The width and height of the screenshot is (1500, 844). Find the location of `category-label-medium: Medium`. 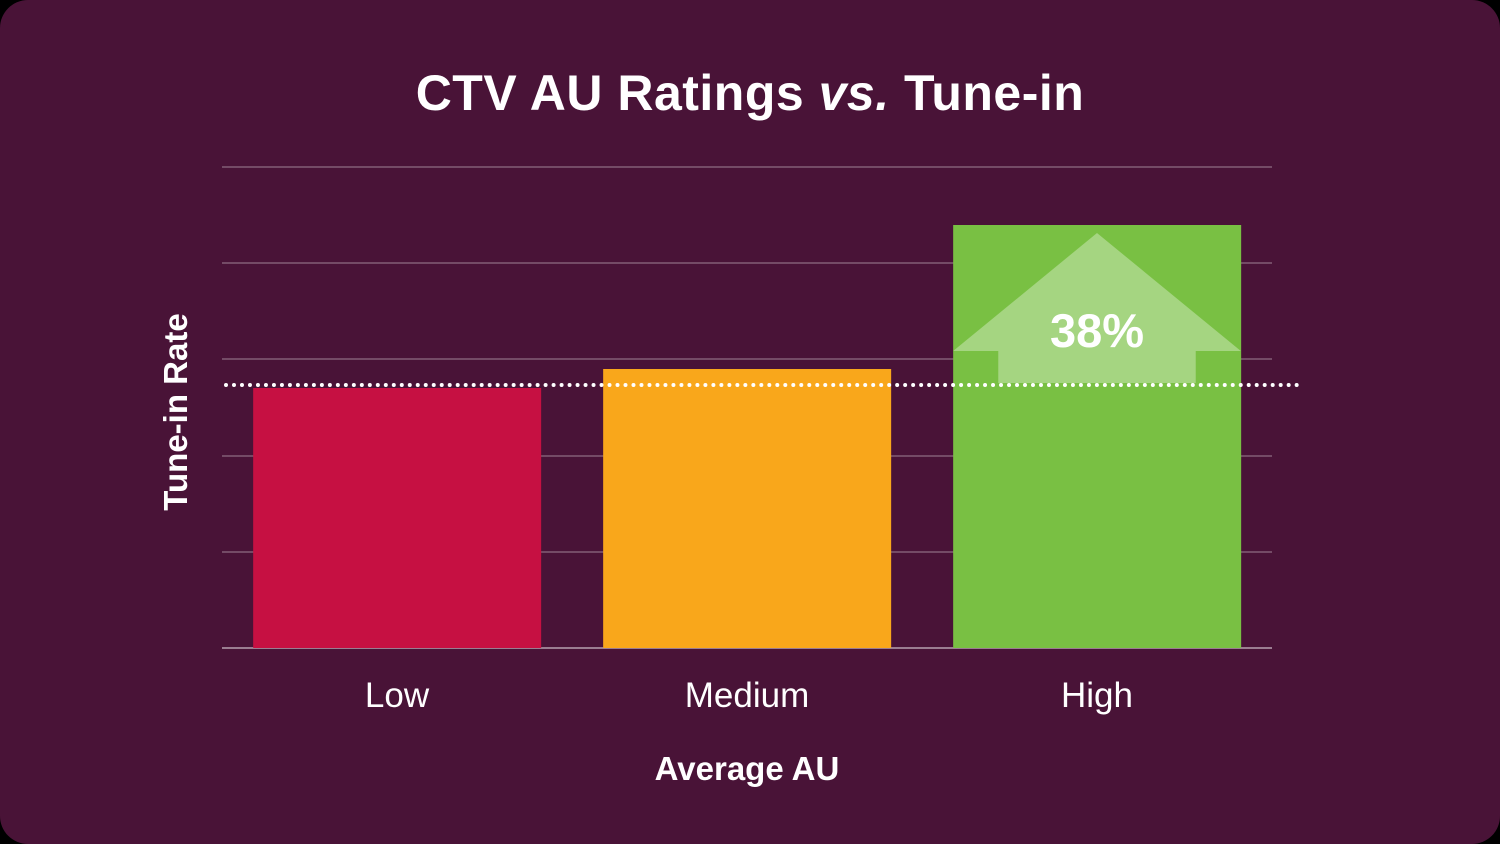

category-label-medium: Medium is located at coordinates (747, 695).